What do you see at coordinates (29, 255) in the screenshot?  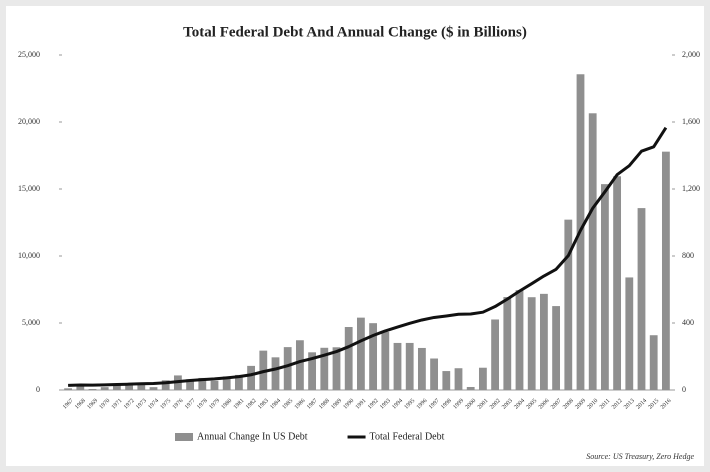 I see `y-tick-label: 10,000` at bounding box center [29, 255].